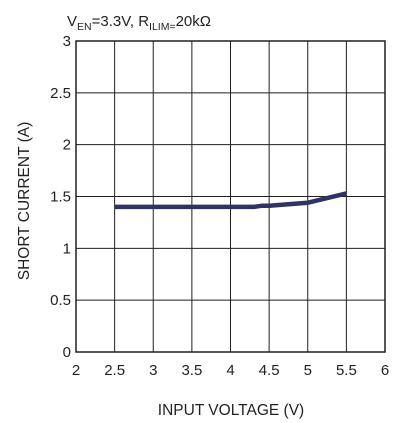  Describe the element at coordinates (153, 370) in the screenshot. I see `x-tick-label: 3` at that location.